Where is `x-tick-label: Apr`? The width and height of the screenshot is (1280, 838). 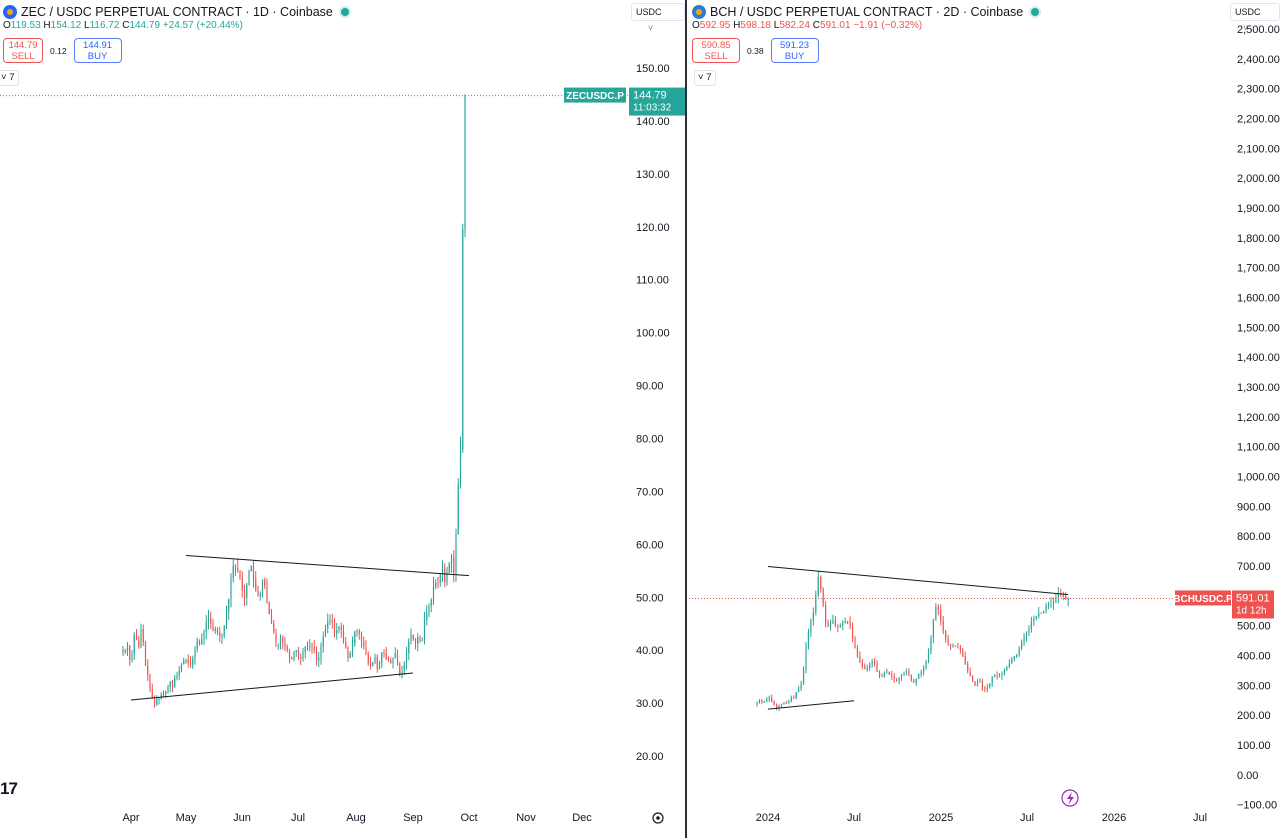
x-tick-label: Apr is located at coordinates (130, 818).